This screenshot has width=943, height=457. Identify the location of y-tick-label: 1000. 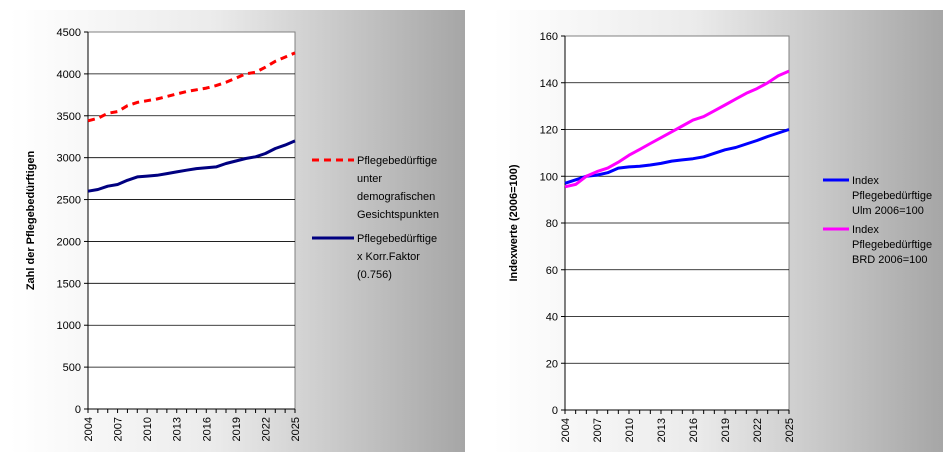
(69, 326).